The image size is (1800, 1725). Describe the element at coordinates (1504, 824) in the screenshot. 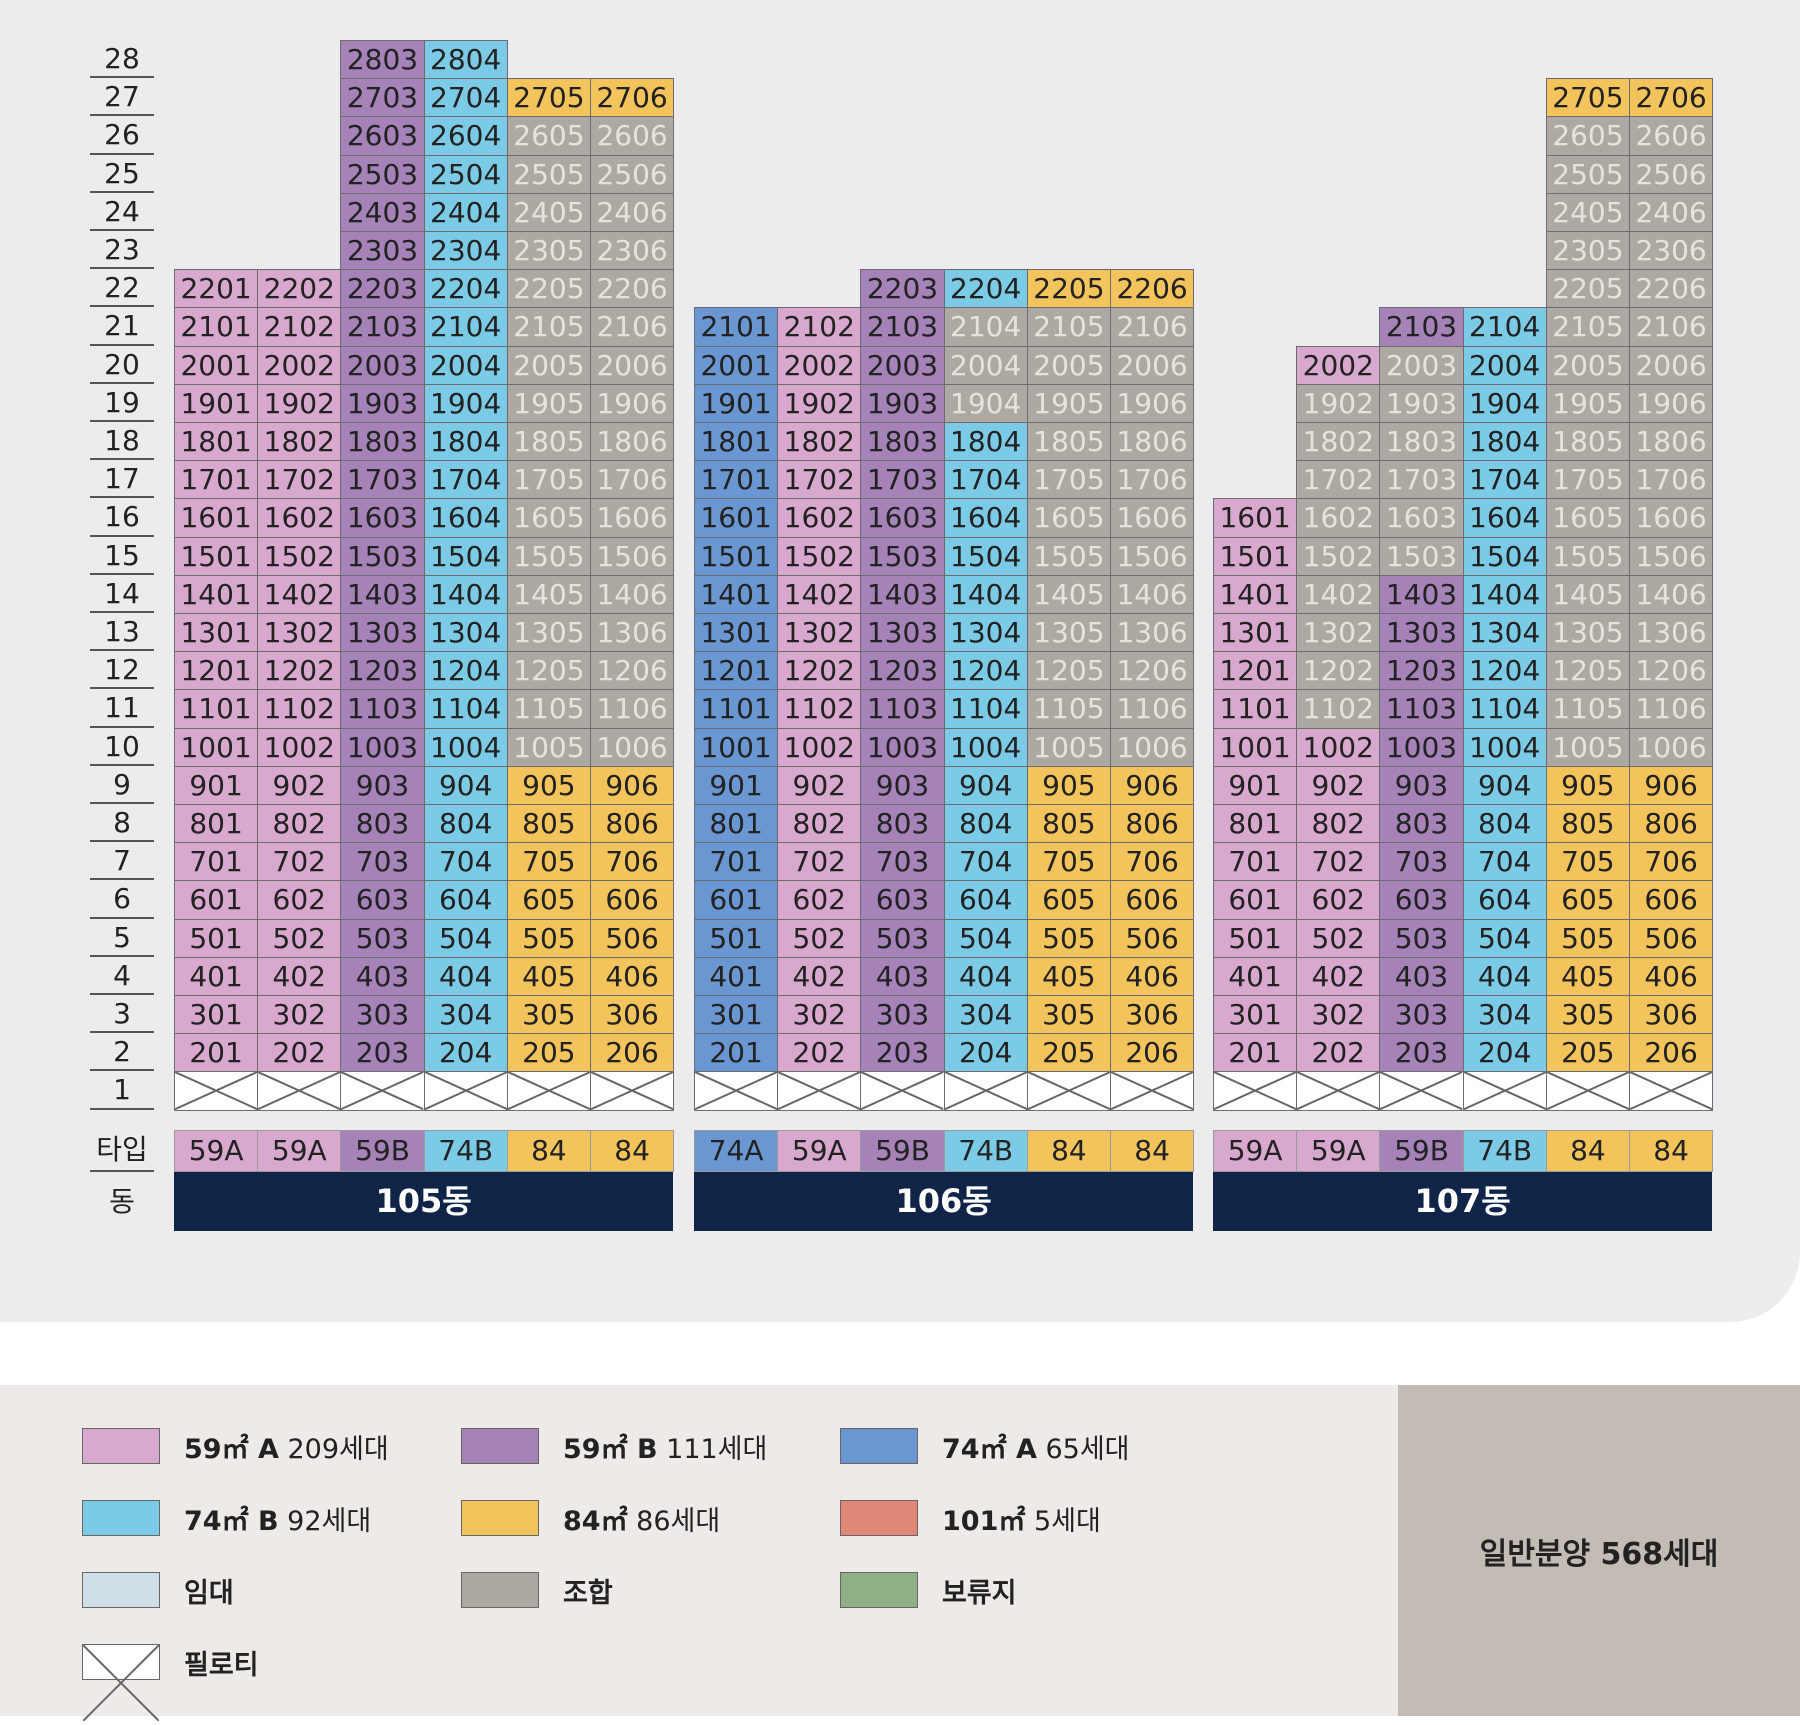

I see `unit-cell: 804` at that location.